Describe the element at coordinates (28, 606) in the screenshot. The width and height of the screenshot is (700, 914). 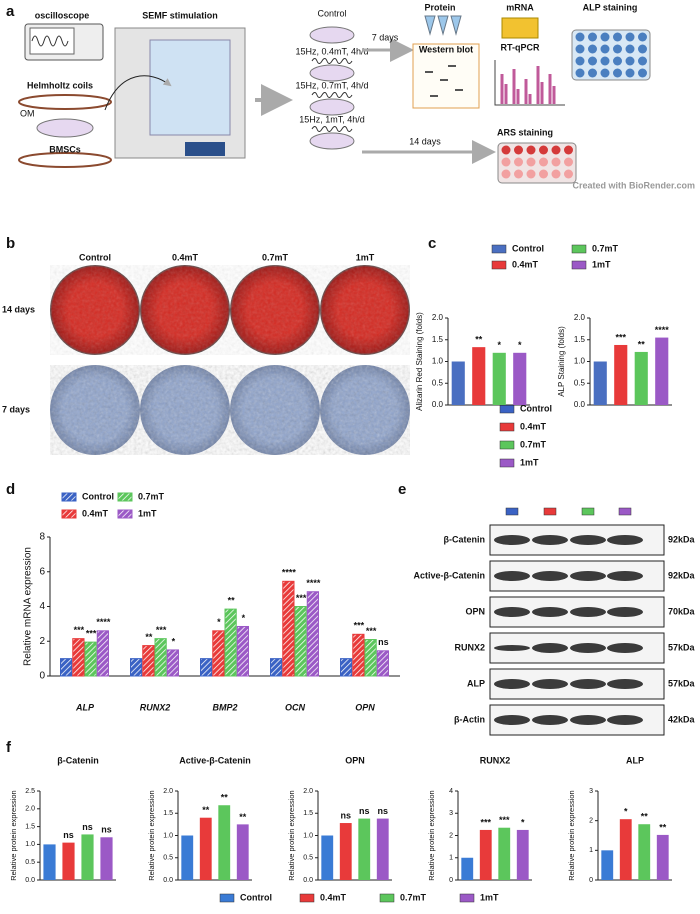
I see `y-axis-label: Relative mRNA expression` at that location.